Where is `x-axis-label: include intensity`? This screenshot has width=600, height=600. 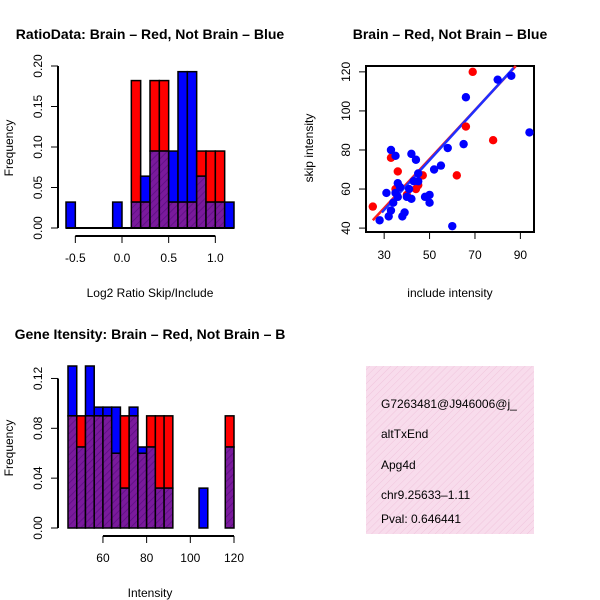
x-axis-label: include intensity is located at coordinates (449, 293).